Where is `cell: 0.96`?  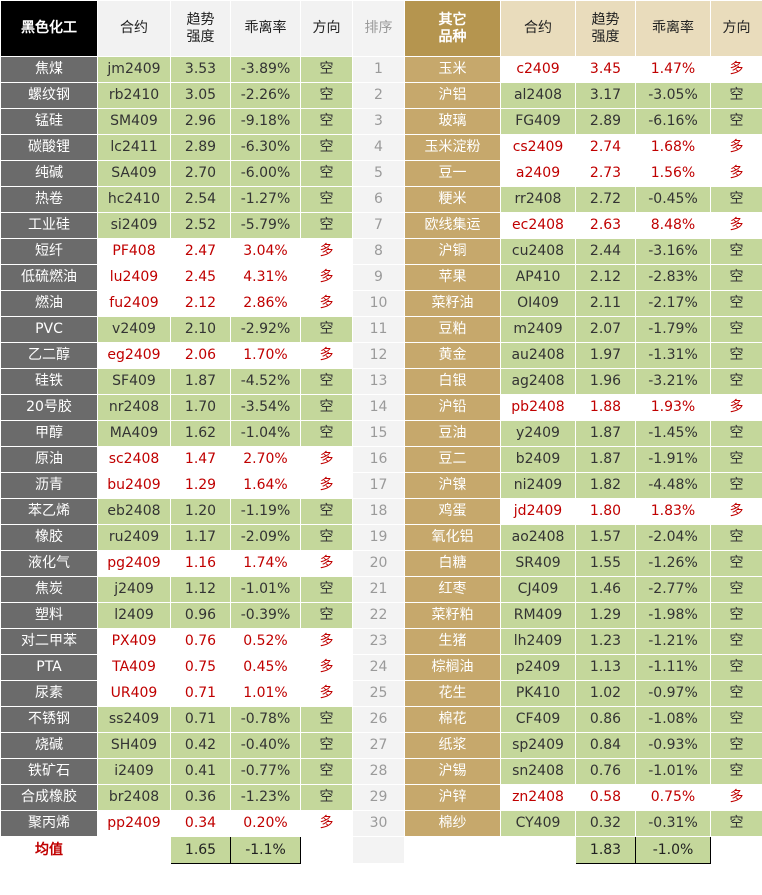
cell: 0.96 is located at coordinates (200, 615).